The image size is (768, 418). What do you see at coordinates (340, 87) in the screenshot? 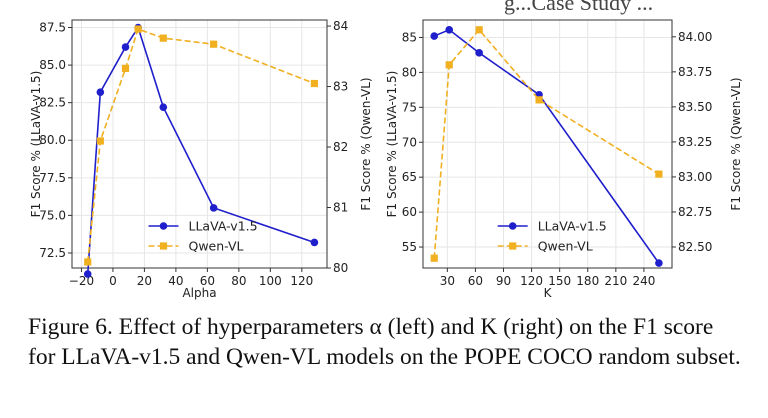
I see `y-right-tick-label: 83` at bounding box center [340, 87].